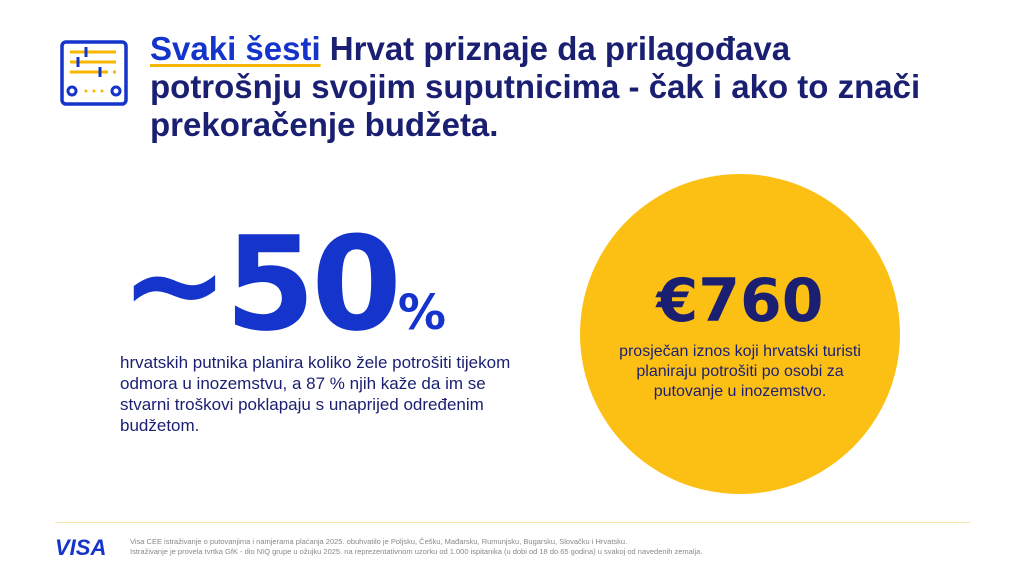 The height and width of the screenshot is (576, 1024). Describe the element at coordinates (94, 73) in the screenshot. I see `budget-sliders-icon` at that location.